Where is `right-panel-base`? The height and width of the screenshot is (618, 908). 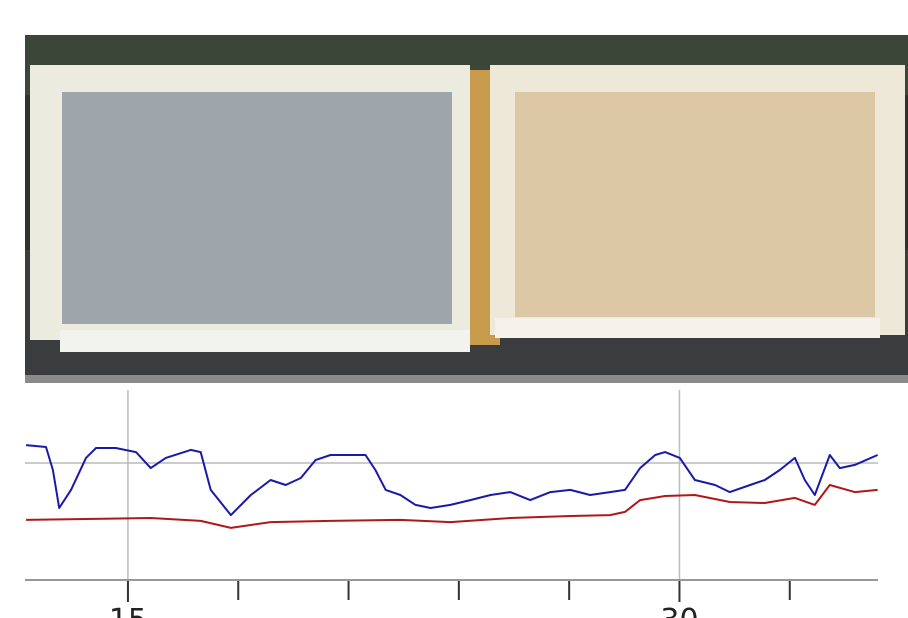 right-panel-base is located at coordinates (687, 328).